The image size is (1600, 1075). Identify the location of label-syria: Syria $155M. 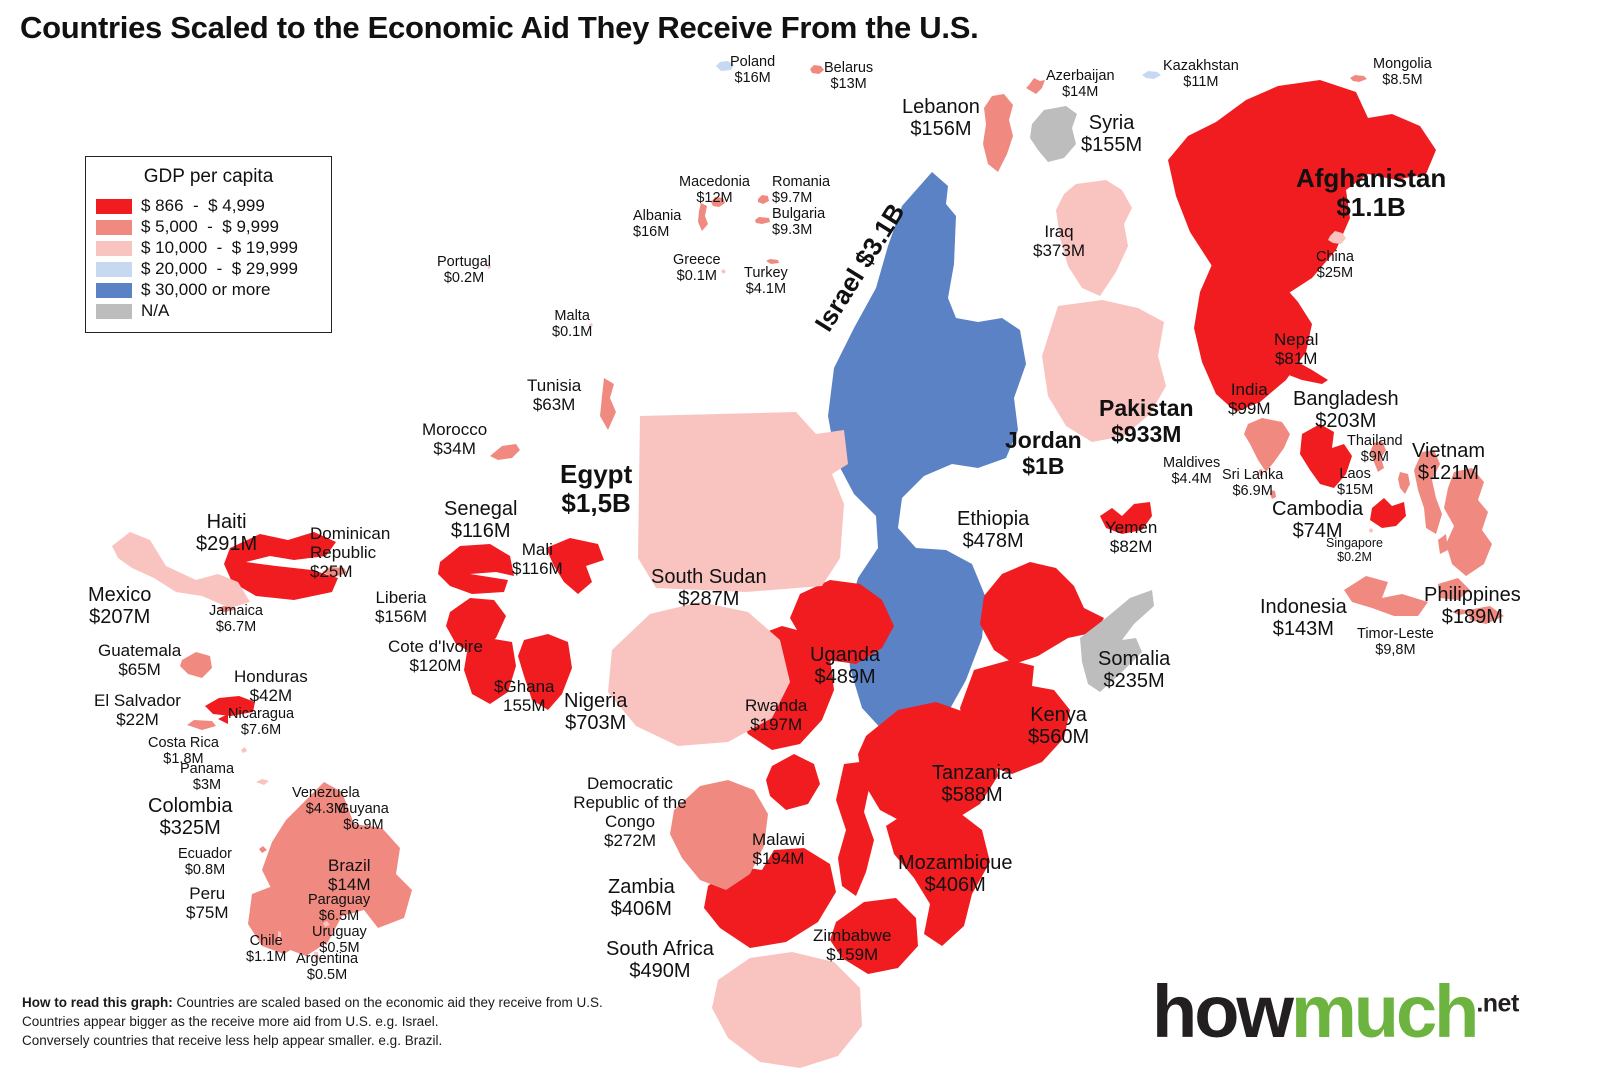
(1112, 134).